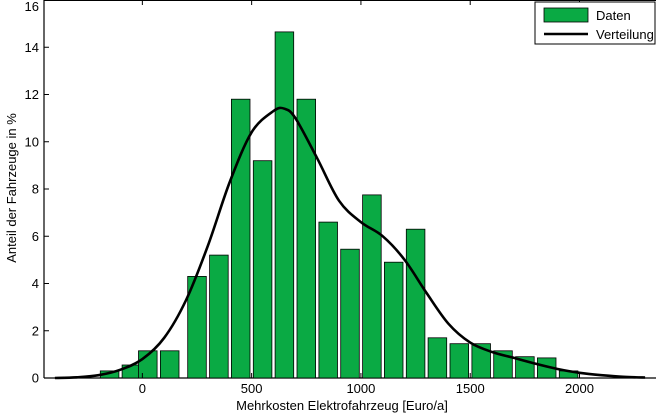 This screenshot has width=656, height=416. What do you see at coordinates (566, 15) in the screenshot?
I see `legend-swatch-daten` at bounding box center [566, 15].